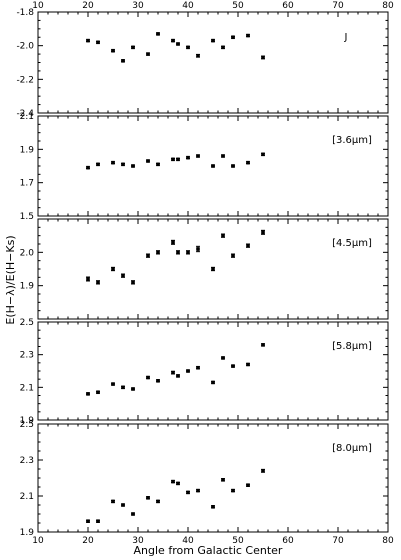 The height and width of the screenshot is (560, 401). Describe the element at coordinates (352, 346) in the screenshot. I see `panel-label: [5.8μm]` at that location.